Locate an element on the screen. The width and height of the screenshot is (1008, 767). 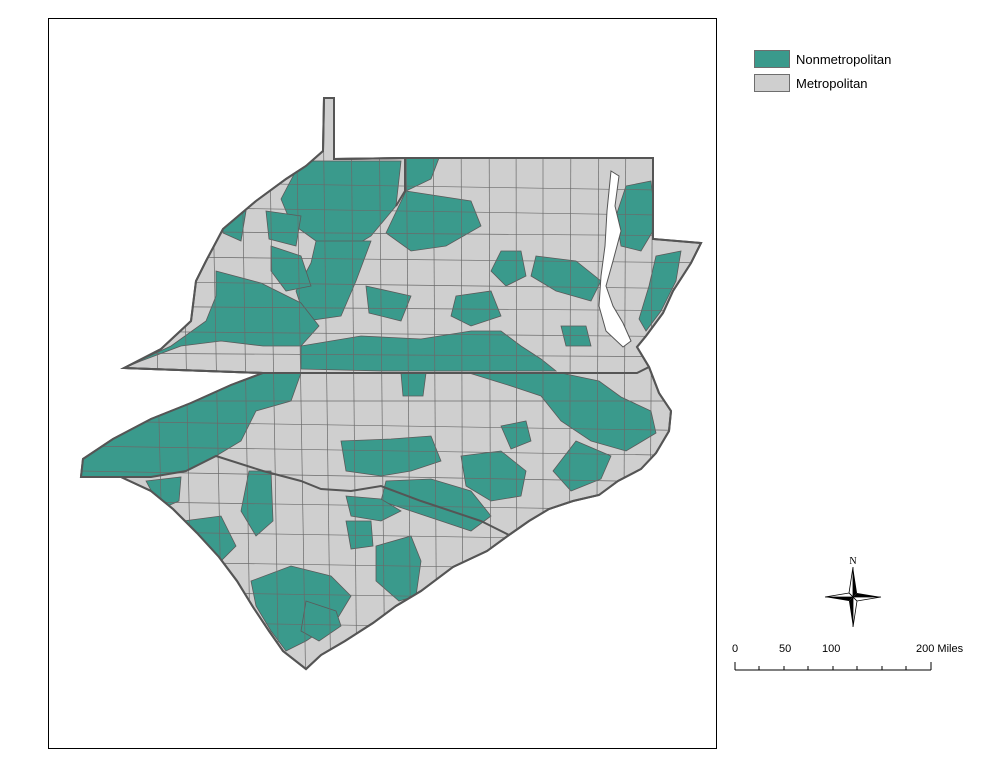
legend: Nonmetropolitan Metropolitan is located at coordinates (822, 71).